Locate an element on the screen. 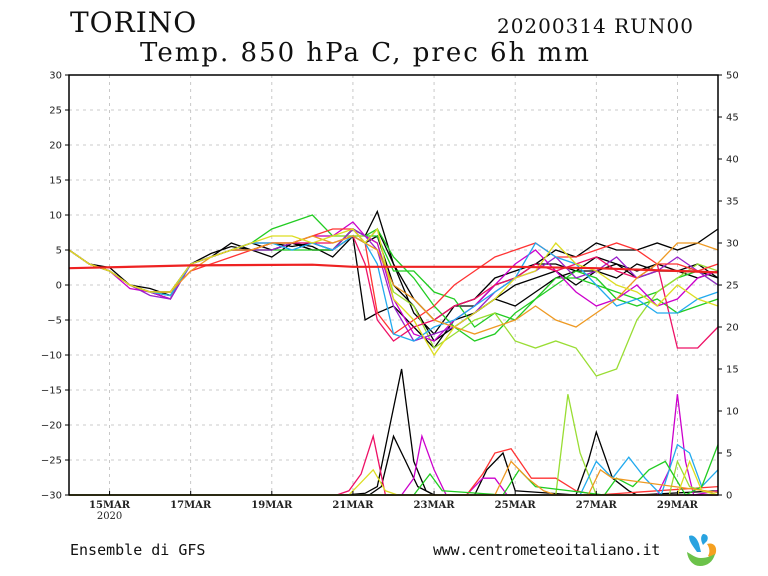 The height and width of the screenshot is (576, 768). right-tick-label: 0 is located at coordinates (729, 496).